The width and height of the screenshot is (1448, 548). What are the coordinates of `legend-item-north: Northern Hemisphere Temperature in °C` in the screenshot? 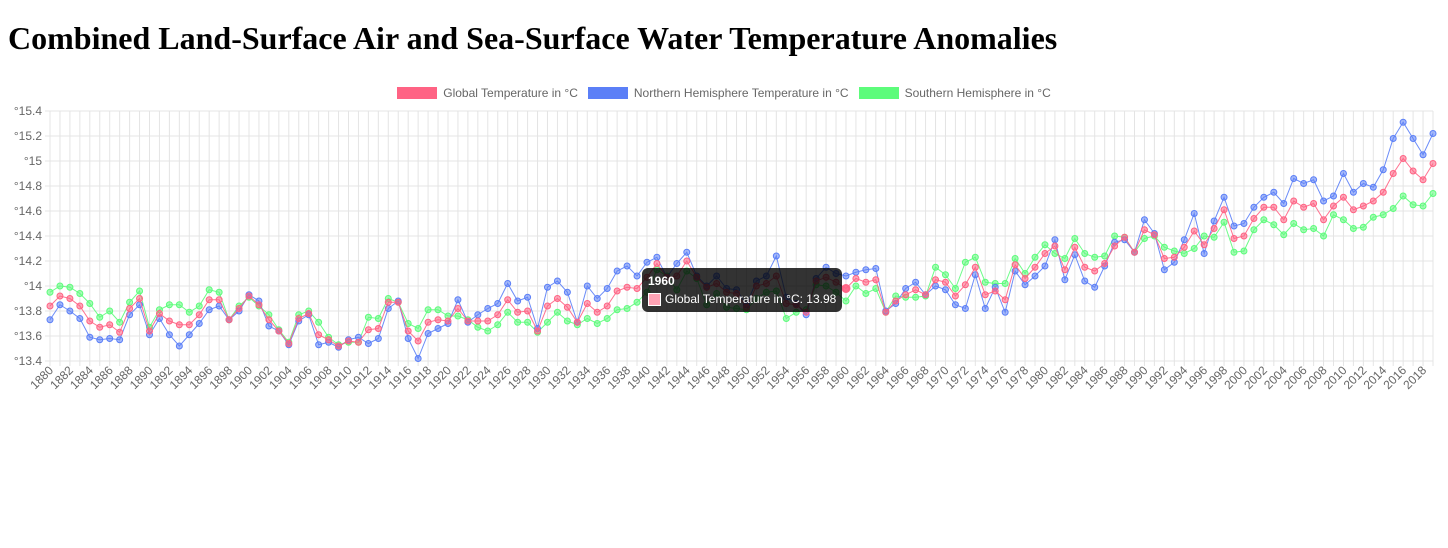 It's located at (718, 93).